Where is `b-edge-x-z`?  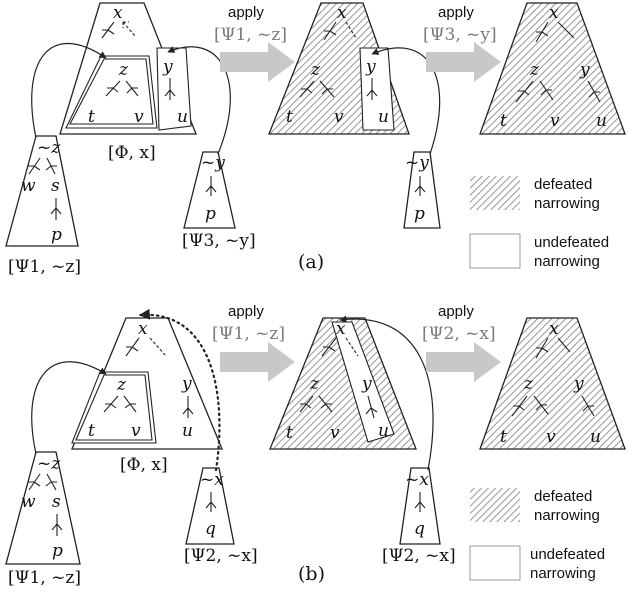 b-edge-x-z is located at coordinates (132, 347).